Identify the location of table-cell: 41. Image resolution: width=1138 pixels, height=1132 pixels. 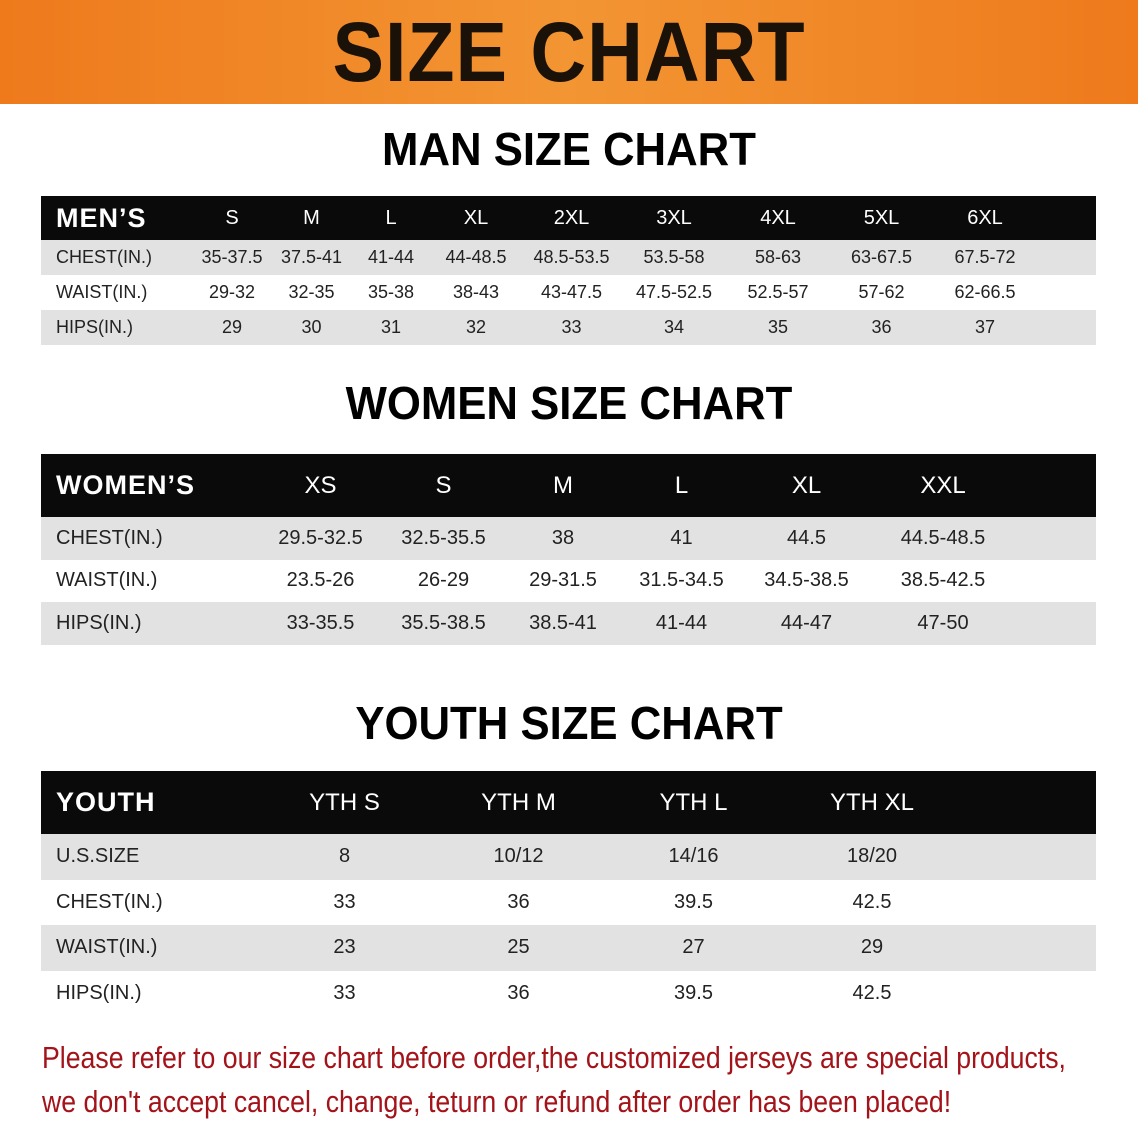
(681, 537).